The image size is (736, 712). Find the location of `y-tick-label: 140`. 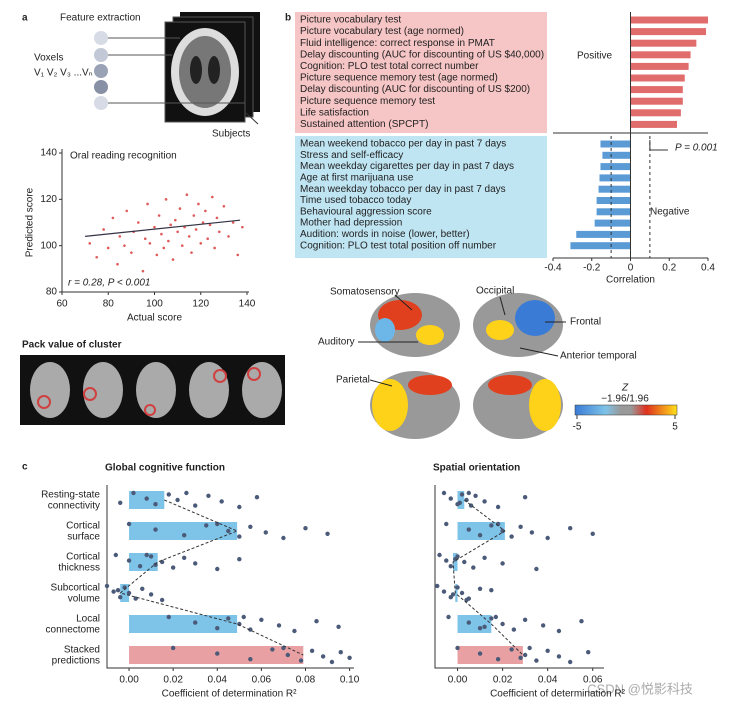

y-tick-label: 140 is located at coordinates (48, 153).